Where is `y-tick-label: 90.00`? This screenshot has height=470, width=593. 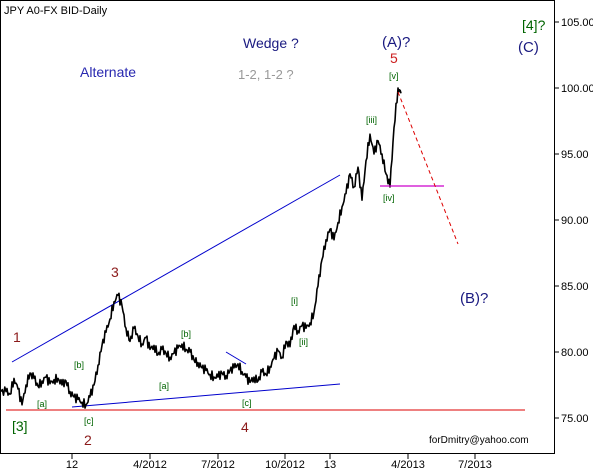 y-tick-label: 90.00 is located at coordinates (575, 221).